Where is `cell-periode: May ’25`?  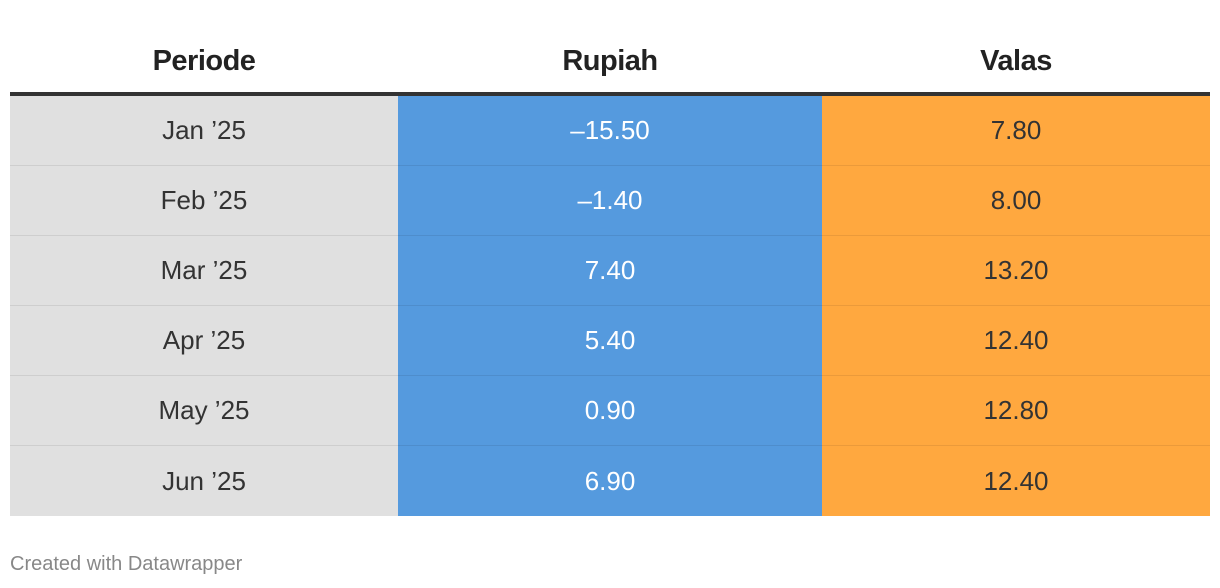
cell-periode: May ’25 is located at coordinates (204, 410).